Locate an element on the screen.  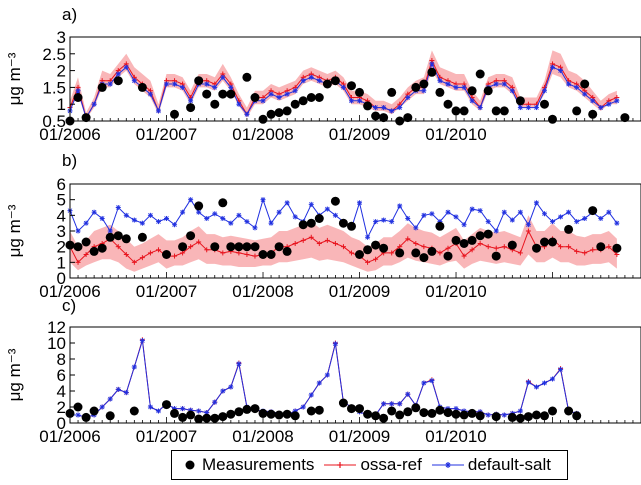
y-tick-label: 1 is located at coordinates (61, 104).